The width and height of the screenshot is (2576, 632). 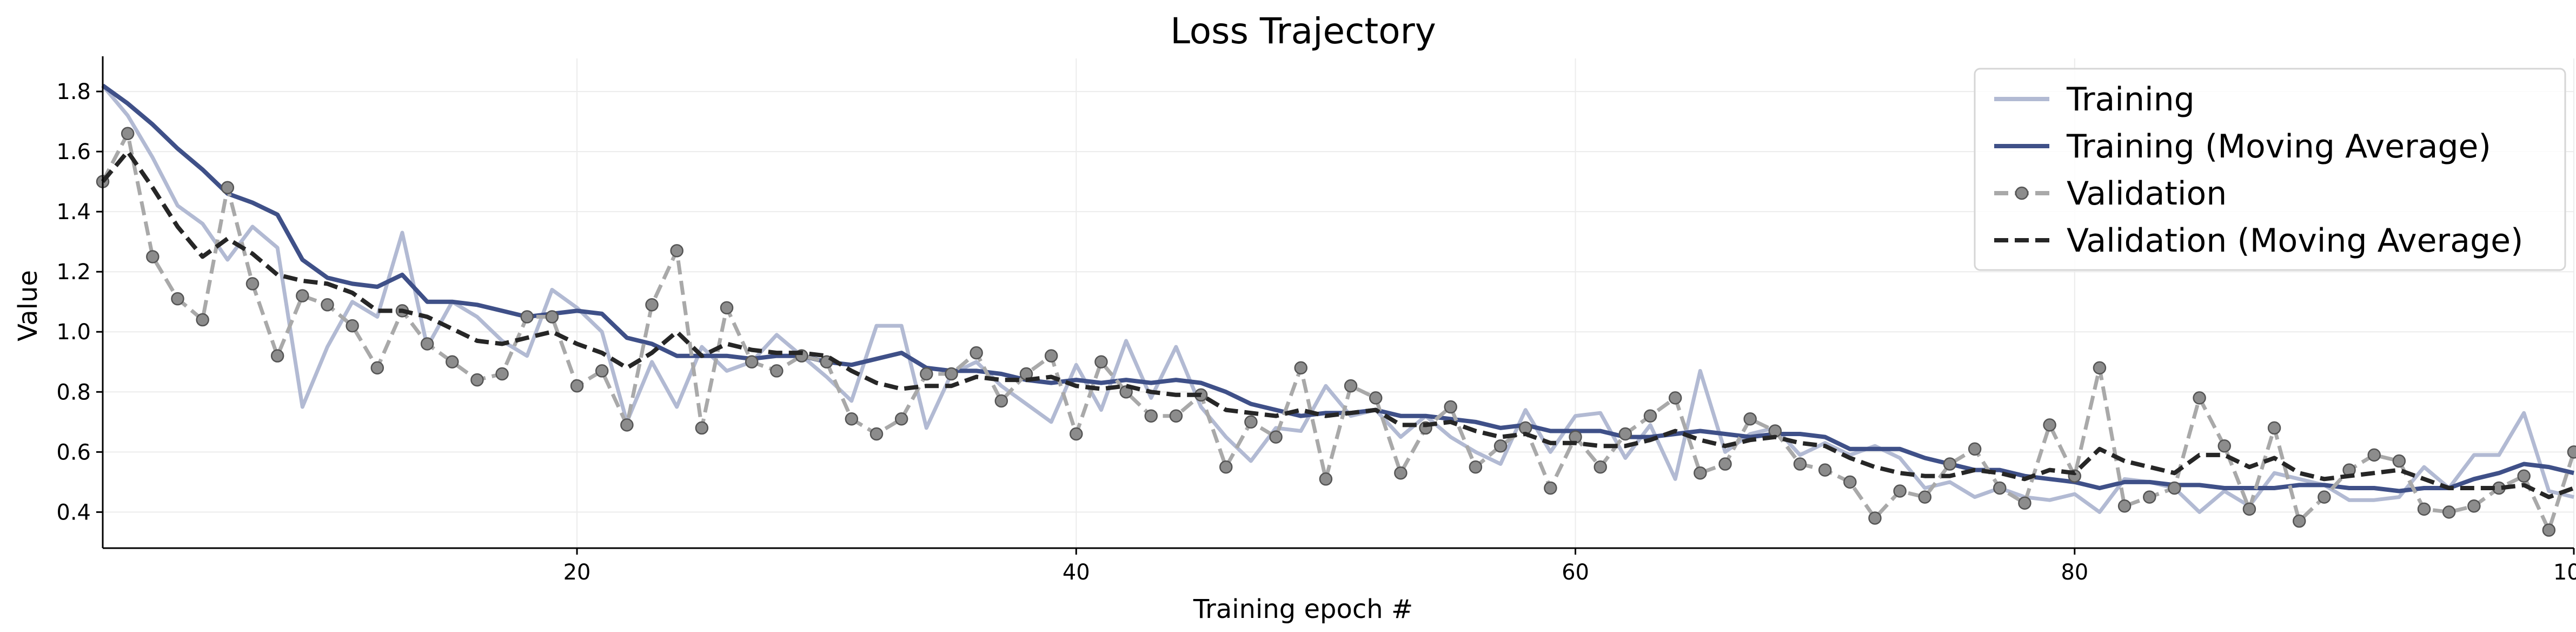 What do you see at coordinates (74, 213) in the screenshot?
I see `y-tick-label: 1.4` at bounding box center [74, 213].